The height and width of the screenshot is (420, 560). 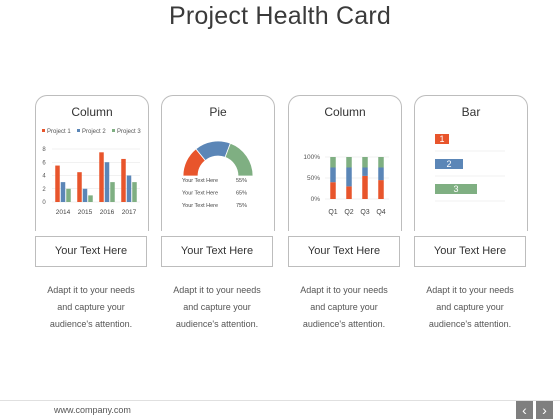 I want to click on footer-url: www.company.com, so click(x=92, y=410).